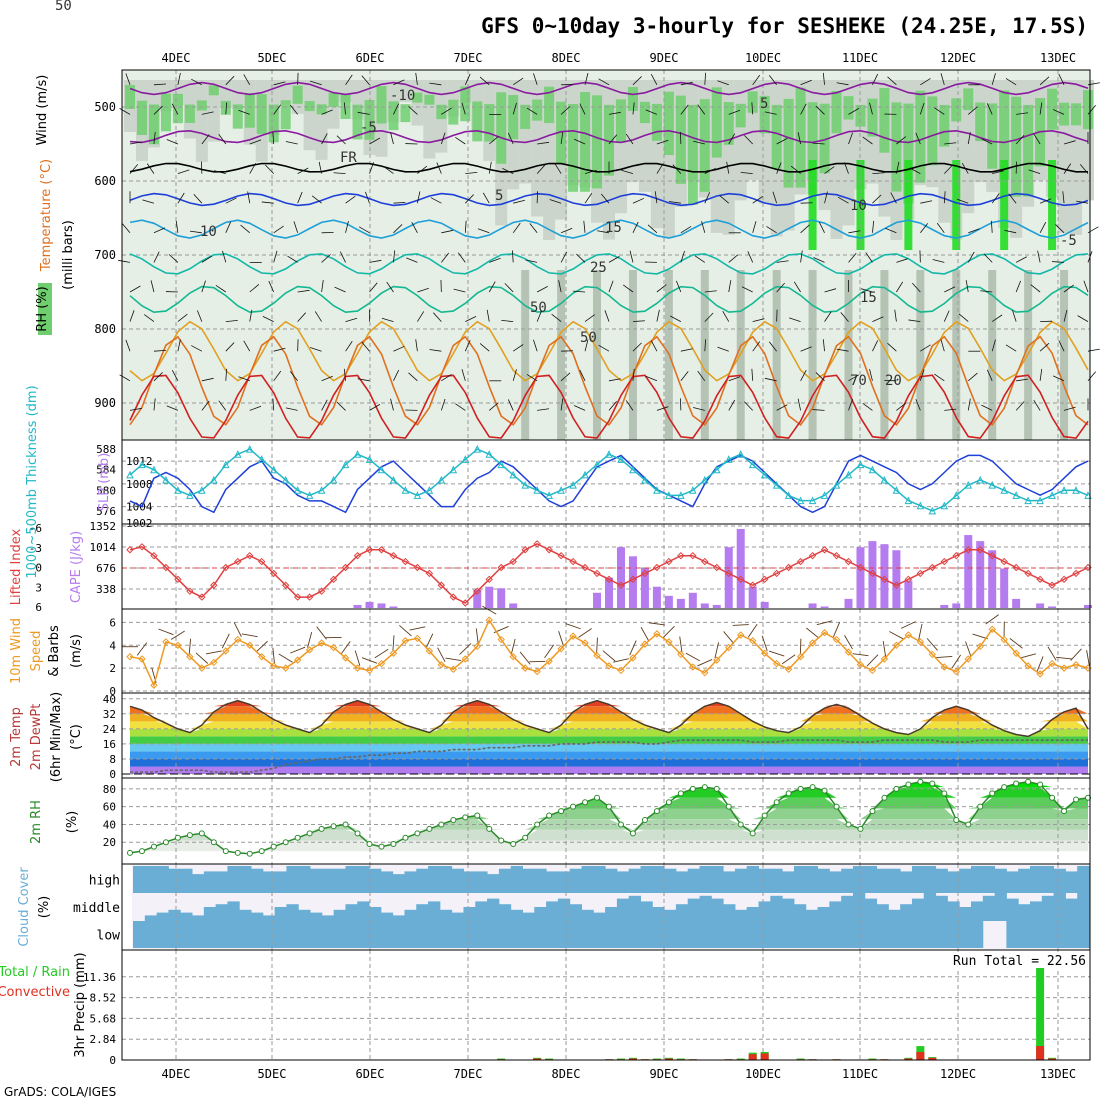 The image size is (1100, 1100). I want to click on y-axis-label-pressure: (milli bars), so click(68, 255).